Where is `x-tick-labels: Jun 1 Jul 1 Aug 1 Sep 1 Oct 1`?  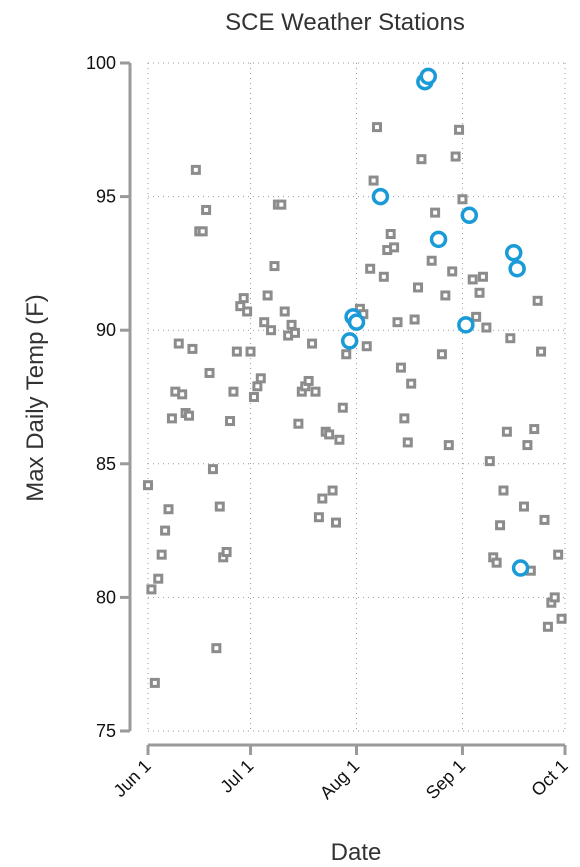 x-tick-labels: Jun 1 Jul 1 Aug 1 Sep 1 Oct 1 is located at coordinates (341, 779).